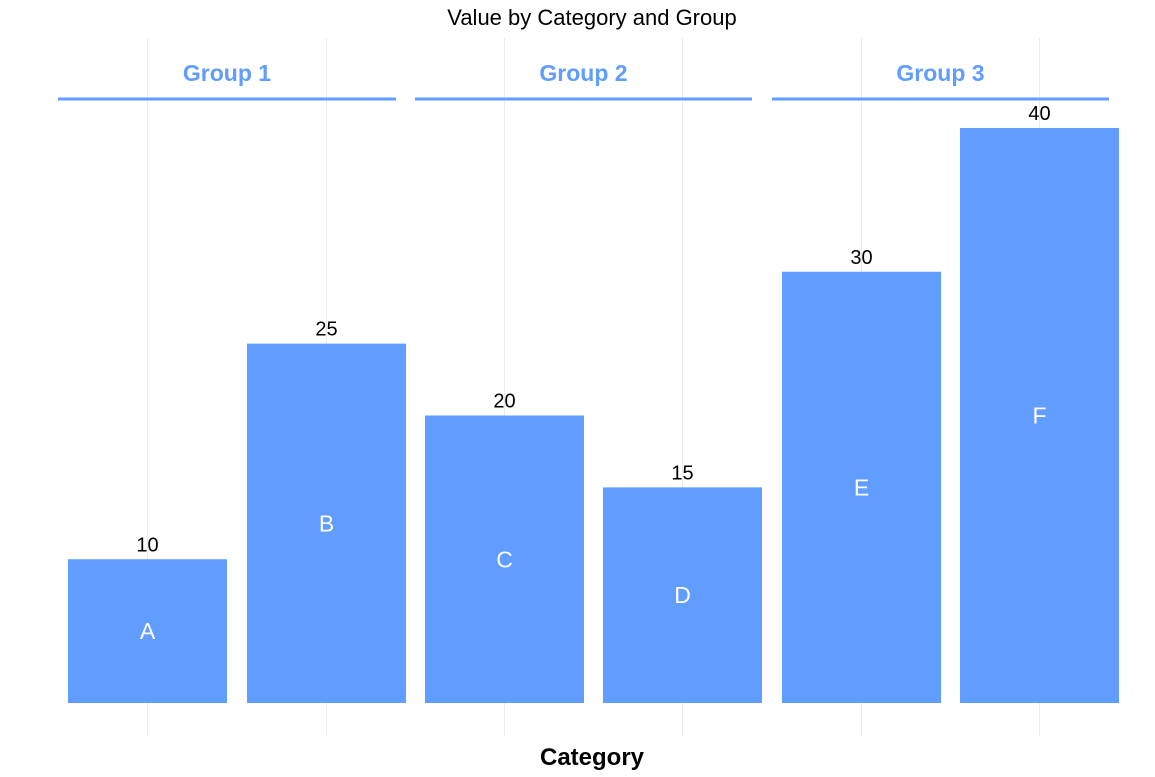 This screenshot has width=1155, height=777. Describe the element at coordinates (940, 73) in the screenshot. I see `group-3-label: Group 3` at that location.